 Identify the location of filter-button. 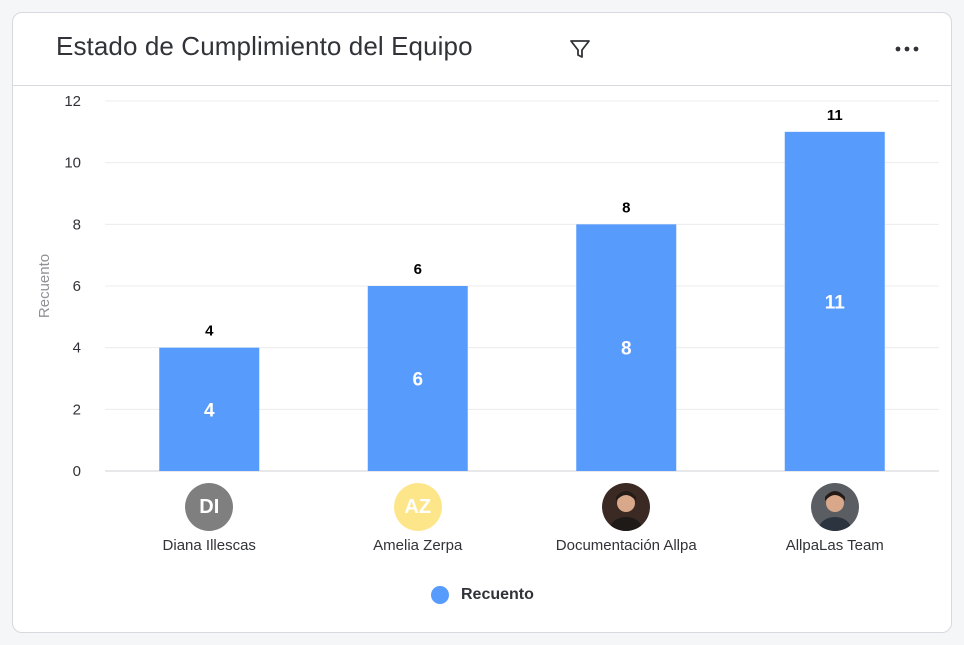
(580, 49).